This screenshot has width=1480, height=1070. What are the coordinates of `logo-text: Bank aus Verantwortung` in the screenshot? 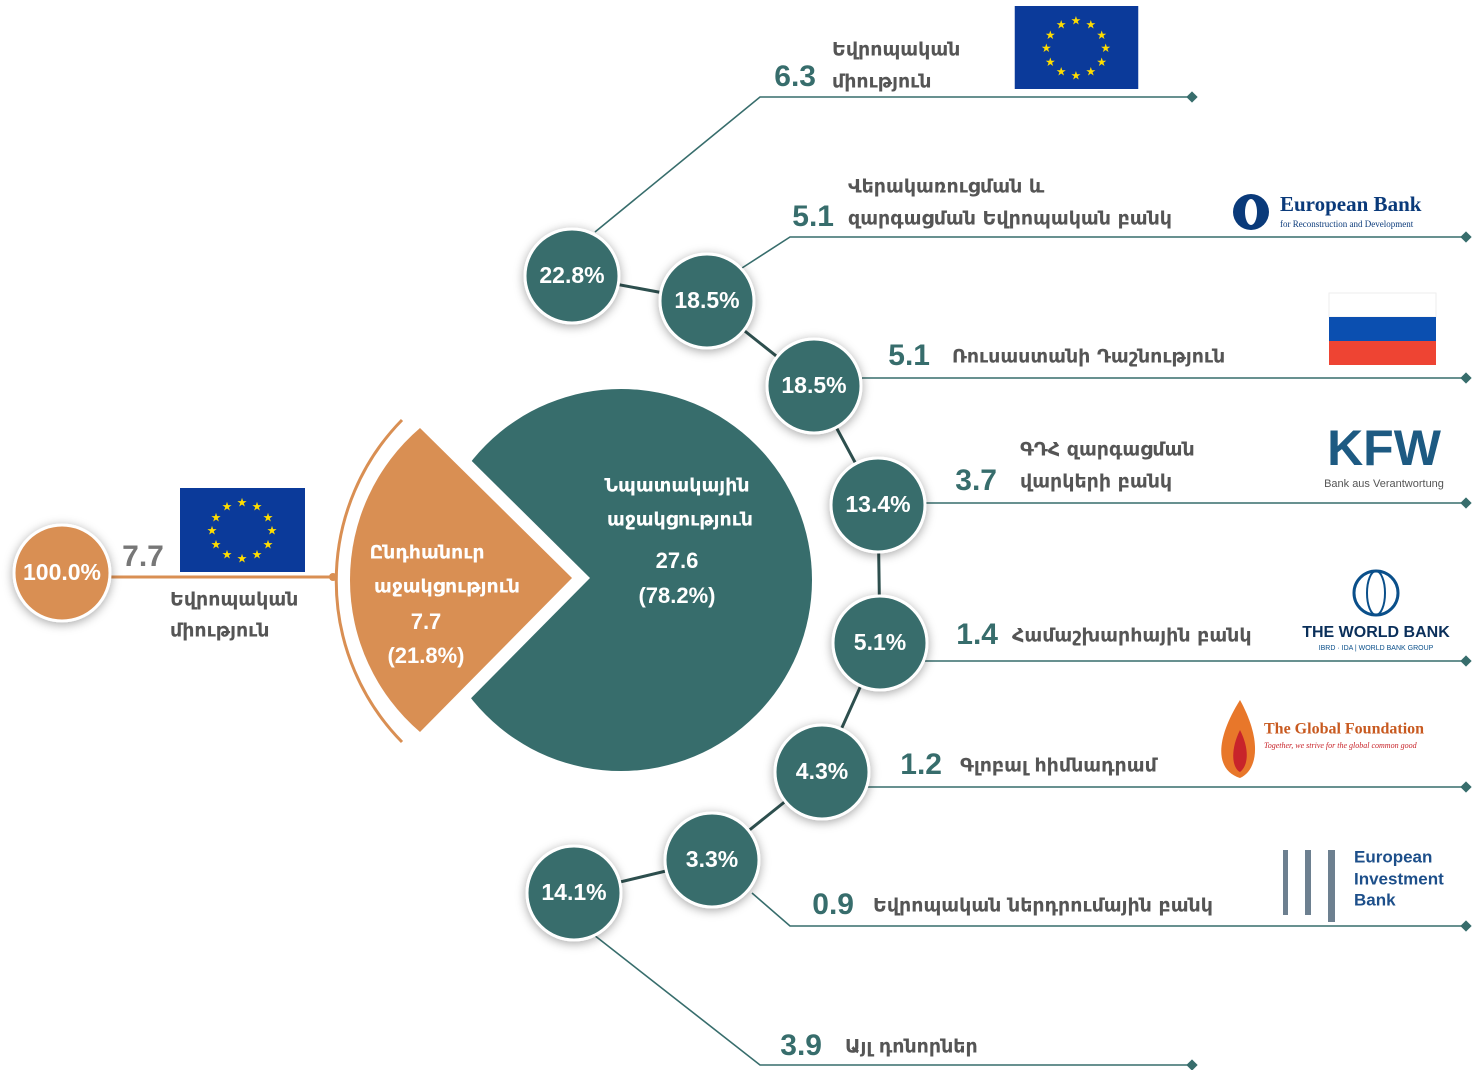 It's located at (1384, 484).